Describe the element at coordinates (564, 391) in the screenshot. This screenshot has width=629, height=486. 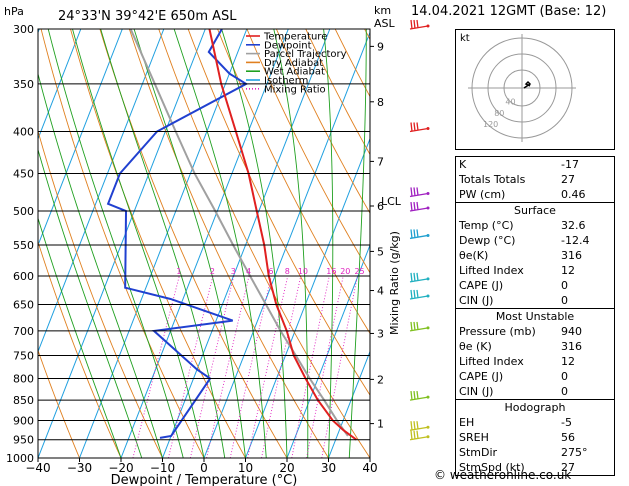
I see `unstable-value: 0` at that location.